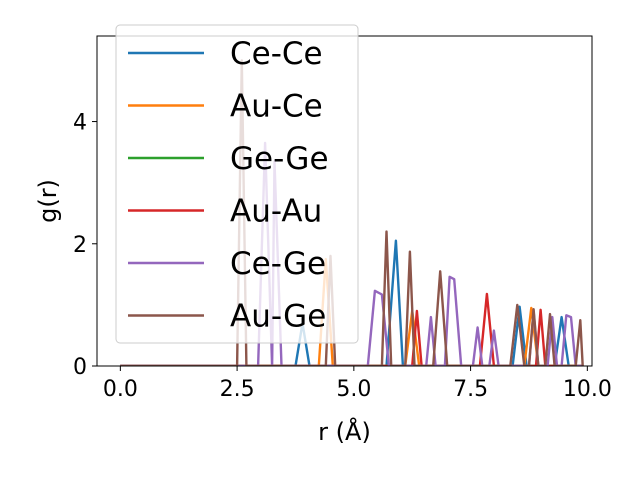 The image size is (640, 480). Describe the element at coordinates (276, 107) in the screenshot. I see `legend-label-au-ce: Au-Ce` at that location.